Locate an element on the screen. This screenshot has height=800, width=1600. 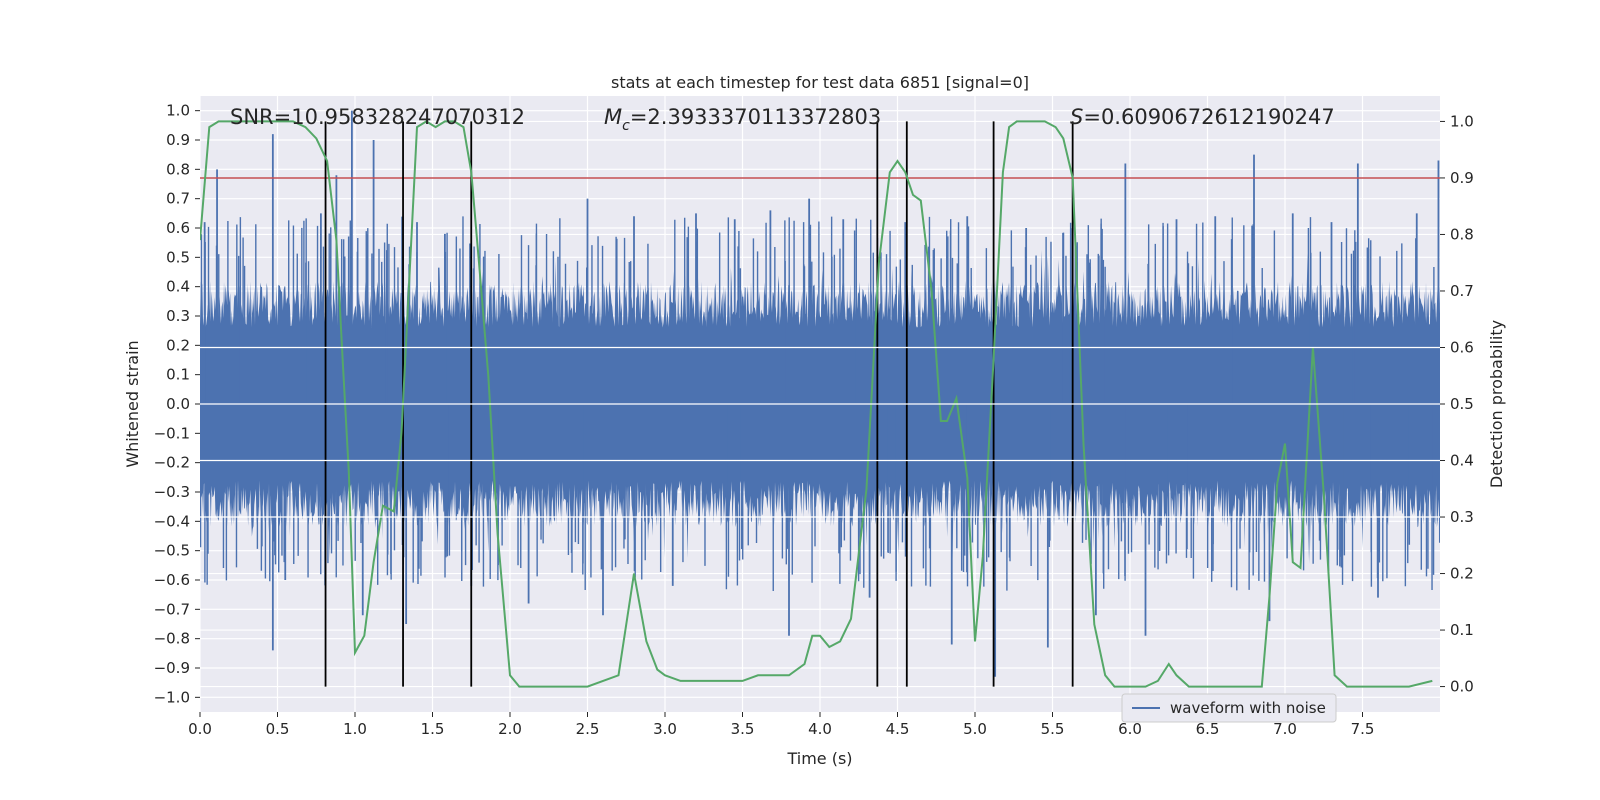
y2-tick-label: 0.6 is located at coordinates (1462, 347).